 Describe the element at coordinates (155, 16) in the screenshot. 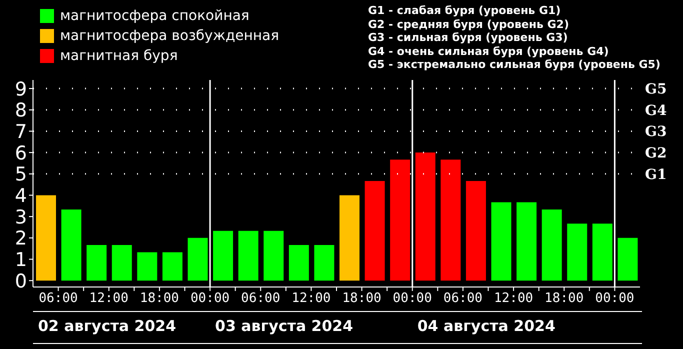

I see `legend-label: магнитосфера спокойная` at that location.